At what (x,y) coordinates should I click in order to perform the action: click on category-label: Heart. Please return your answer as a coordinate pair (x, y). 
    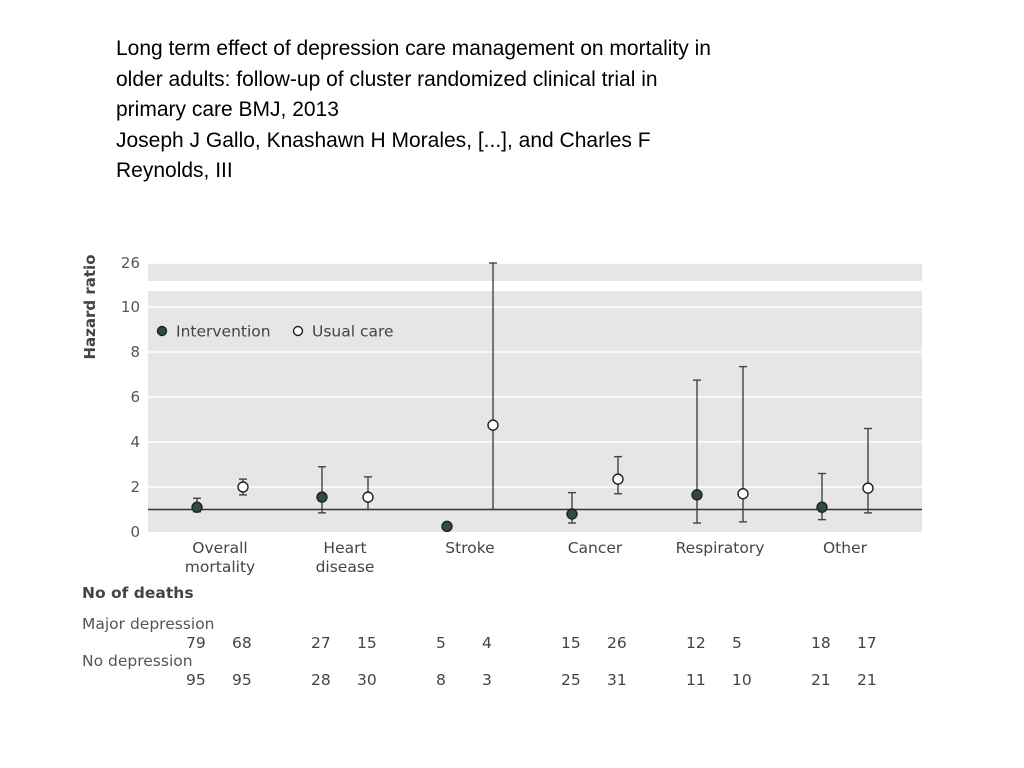
    Looking at the image, I should click on (344, 548).